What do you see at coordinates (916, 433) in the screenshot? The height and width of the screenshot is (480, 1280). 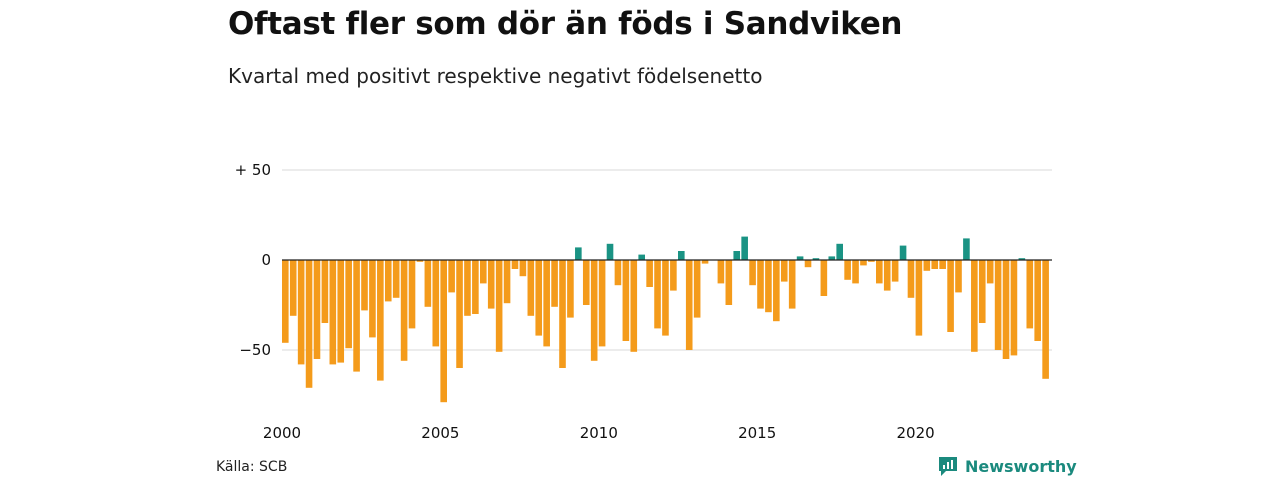 I see `x-tick-label: 2020` at bounding box center [916, 433].